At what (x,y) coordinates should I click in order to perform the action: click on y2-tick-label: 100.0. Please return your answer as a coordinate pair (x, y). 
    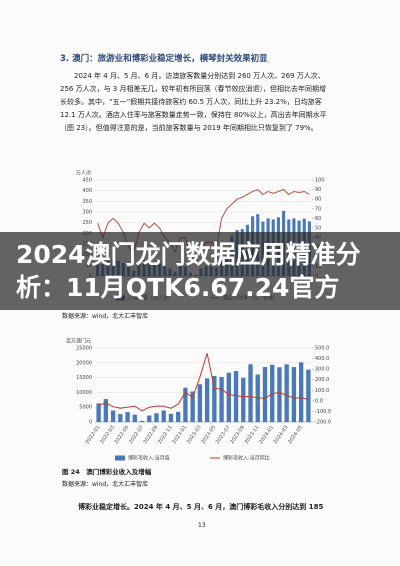
    Looking at the image, I should click on (322, 391).